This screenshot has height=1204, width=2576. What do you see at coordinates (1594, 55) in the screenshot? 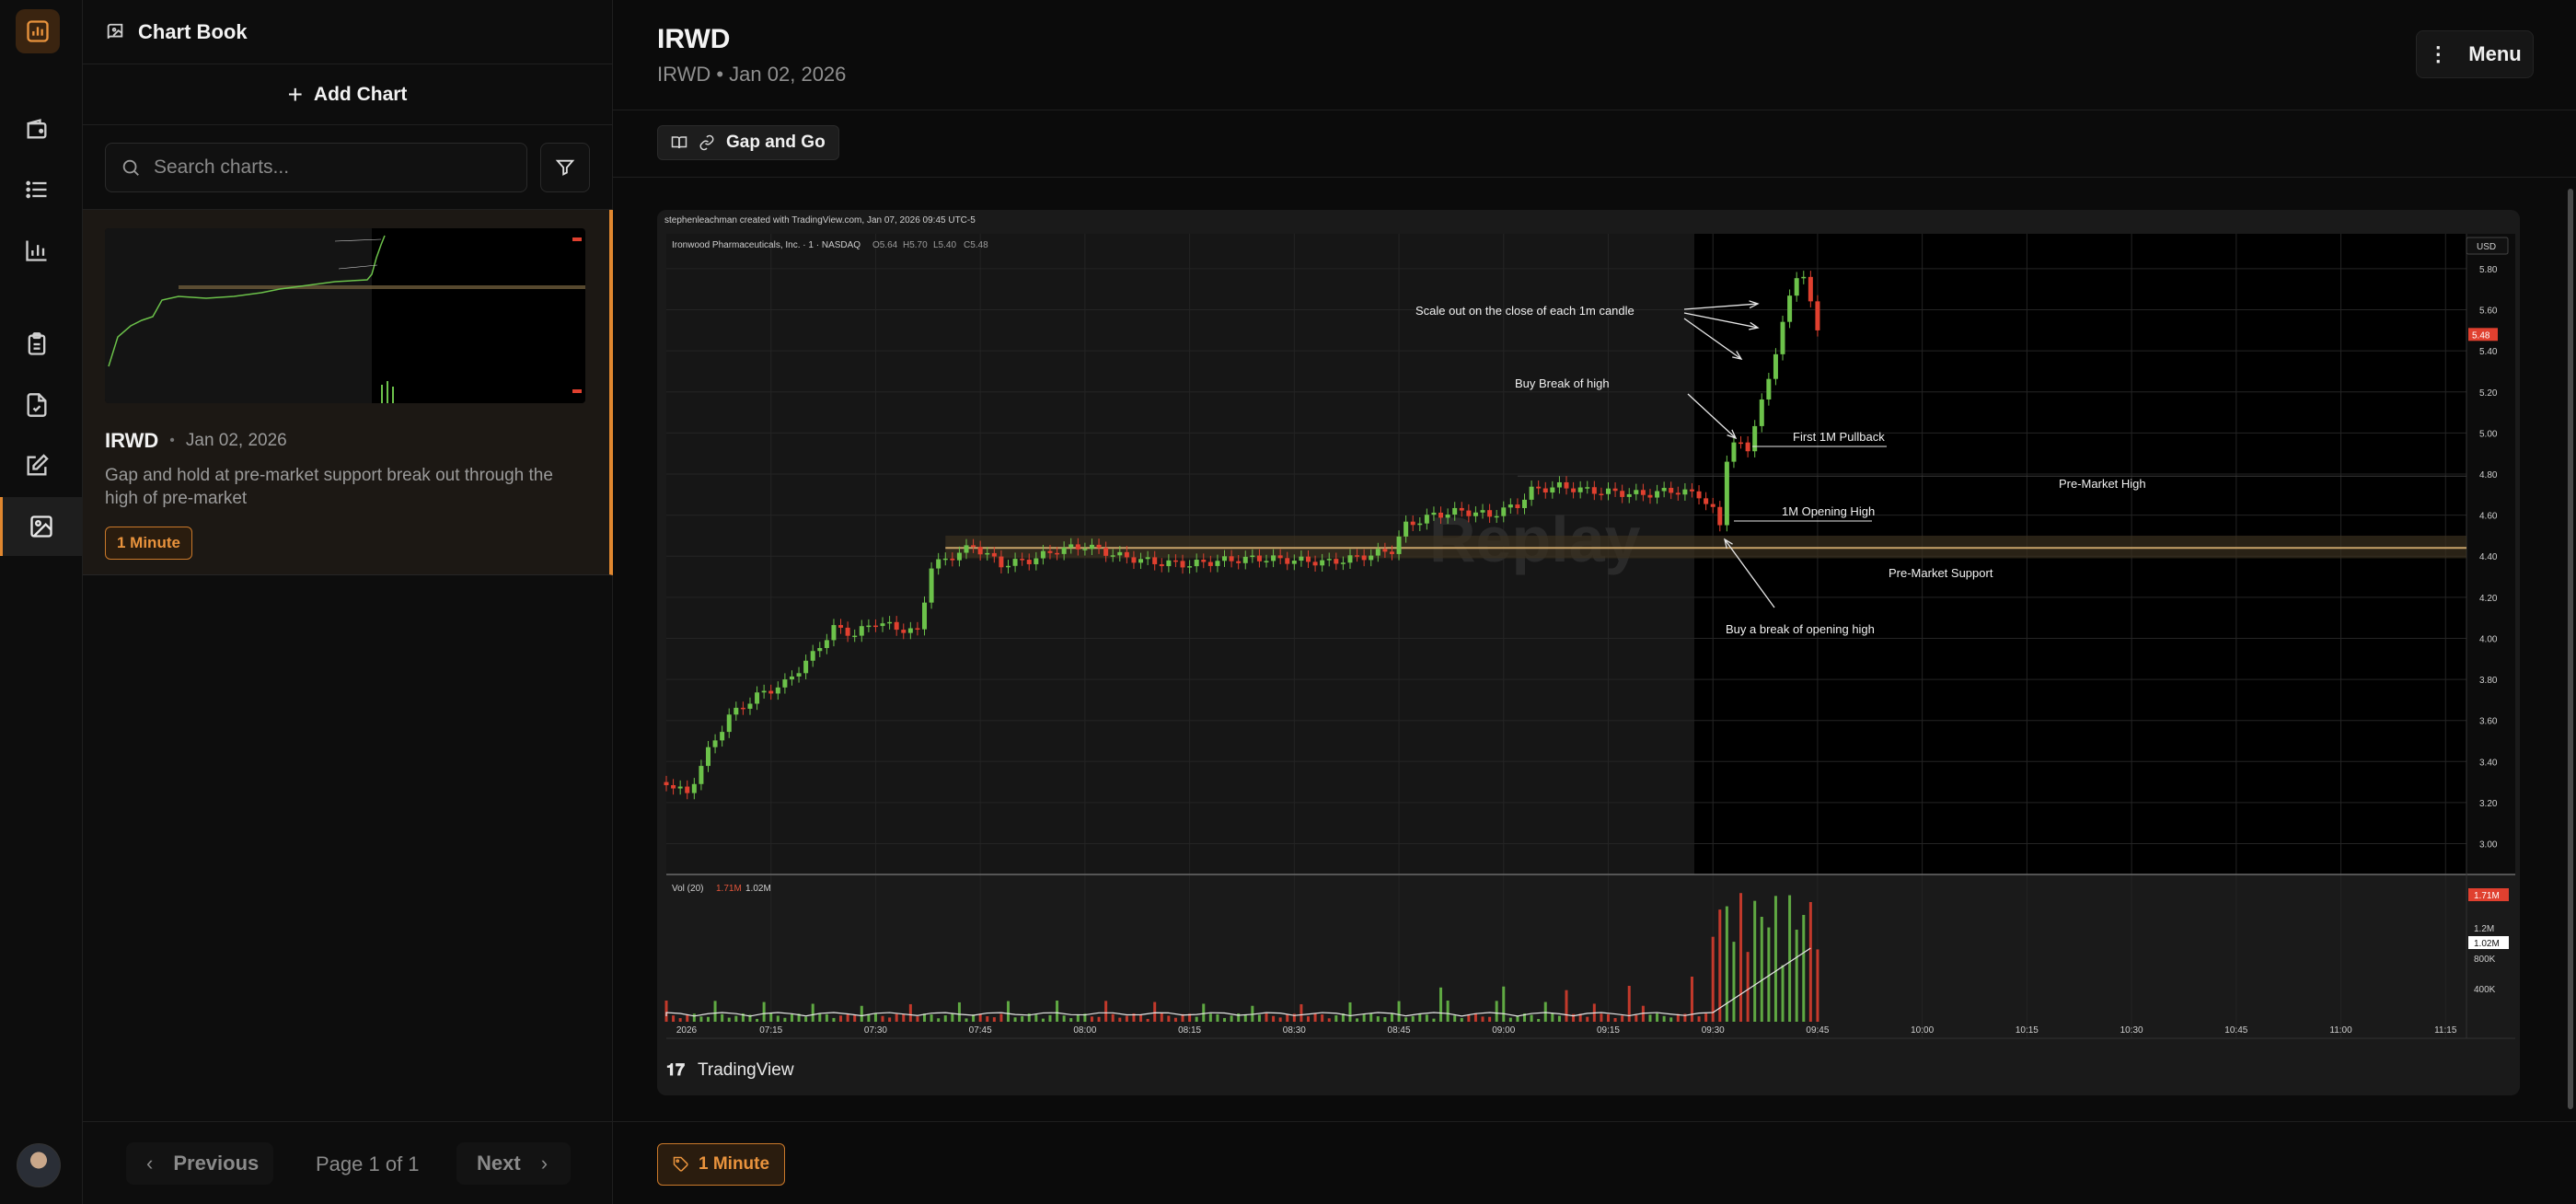
I see `detail-header: IRWD IRWD • Jan 02, 2026 ⋮ Menu` at bounding box center [1594, 55].